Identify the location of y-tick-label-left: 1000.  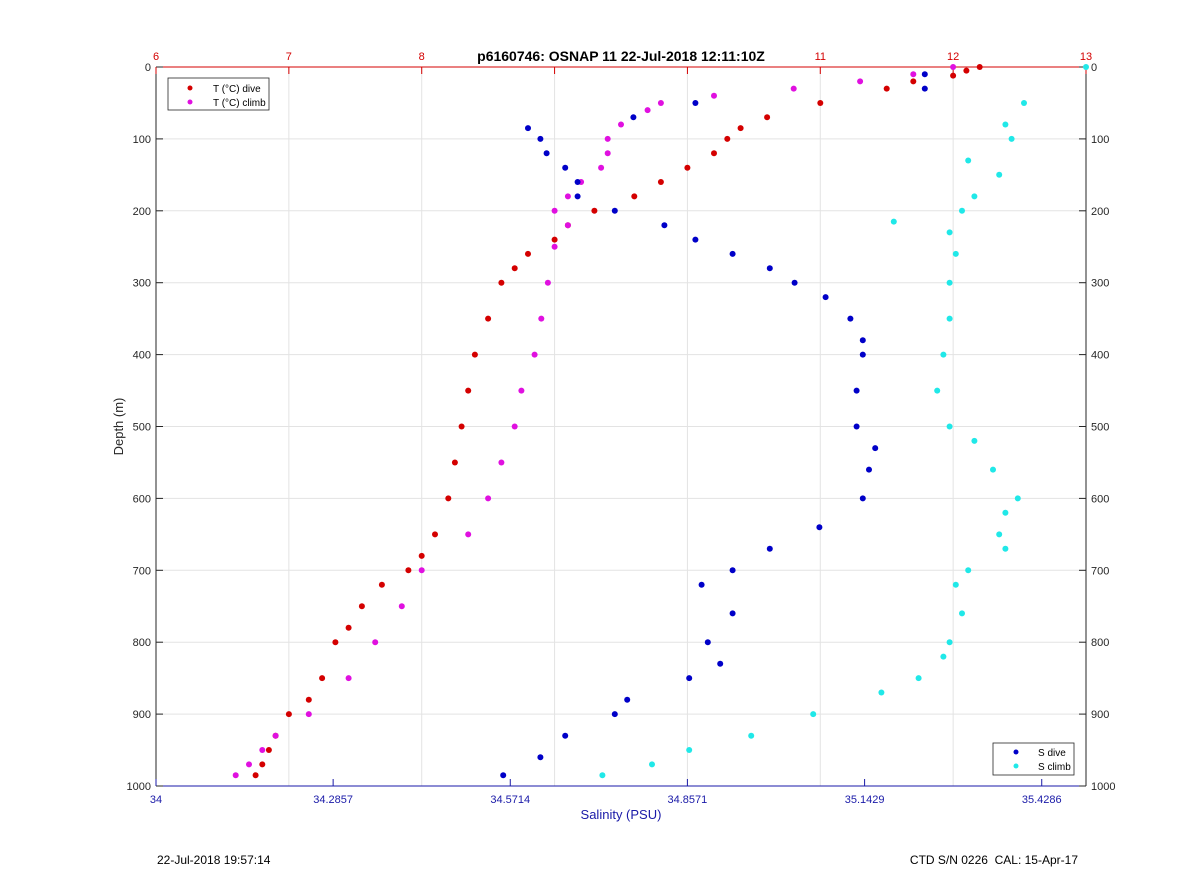
(139, 787).